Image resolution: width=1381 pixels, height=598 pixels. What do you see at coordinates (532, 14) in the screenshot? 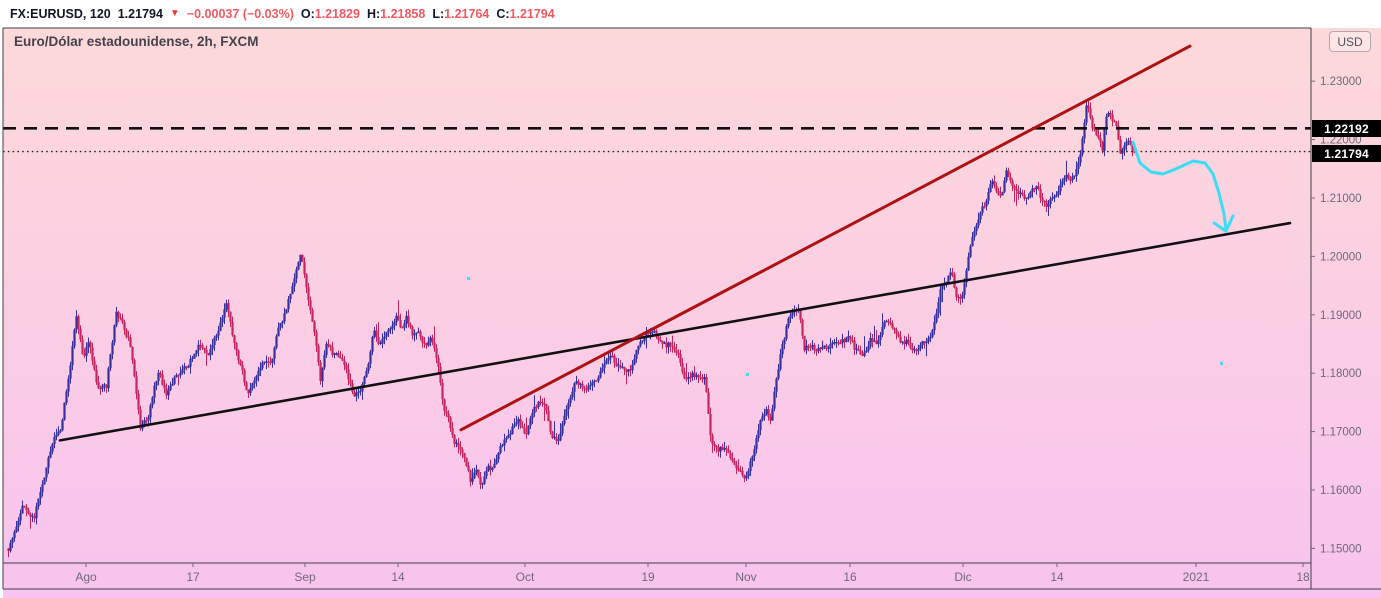
I see `close-value: 1.21794` at bounding box center [532, 14].